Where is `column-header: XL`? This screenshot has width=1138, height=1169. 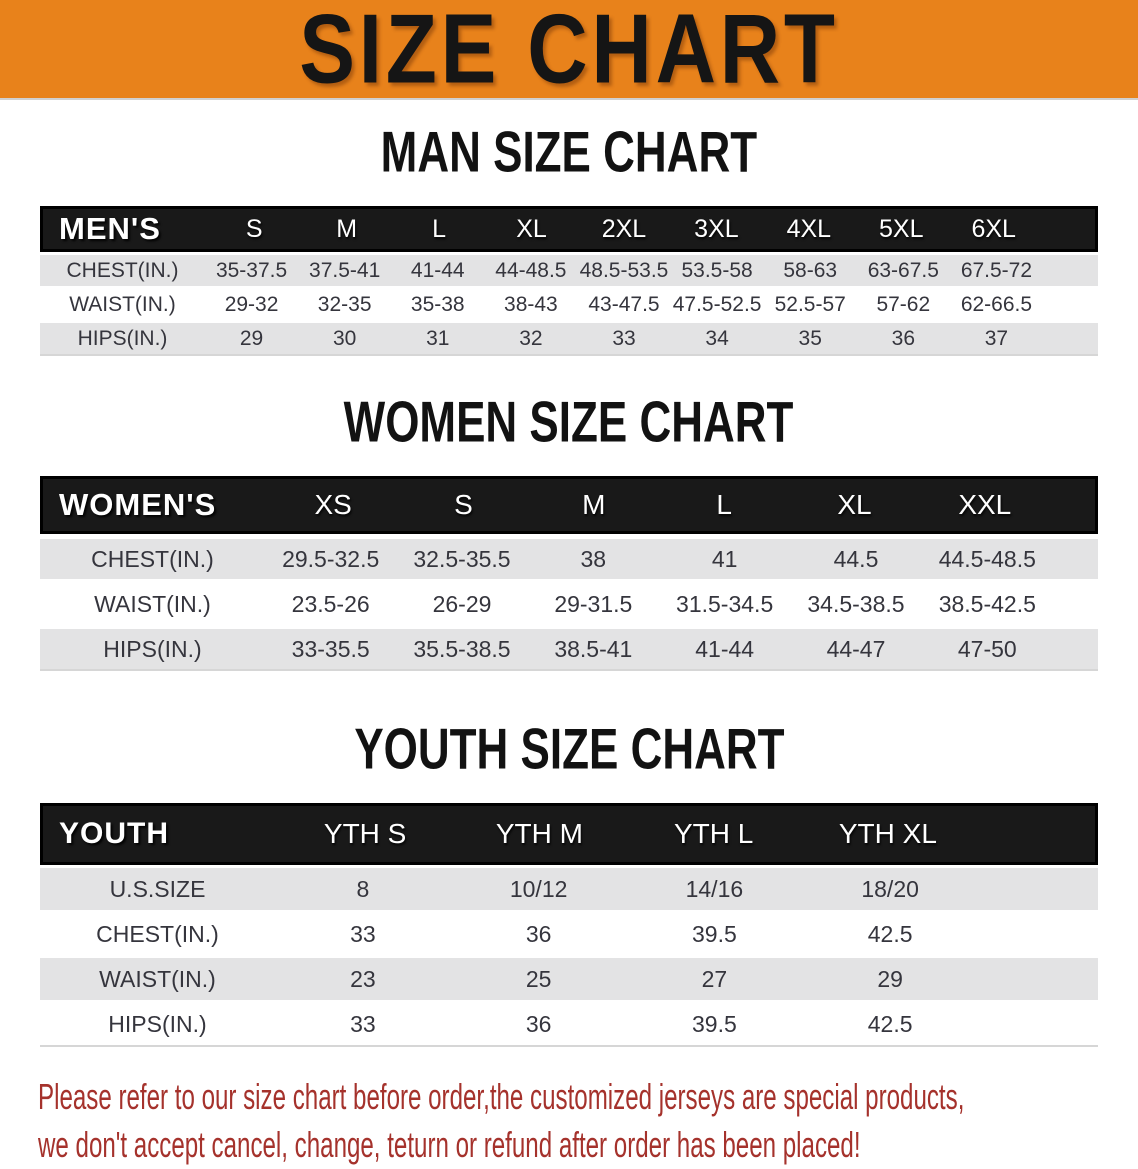
column-header: XL is located at coordinates (531, 228).